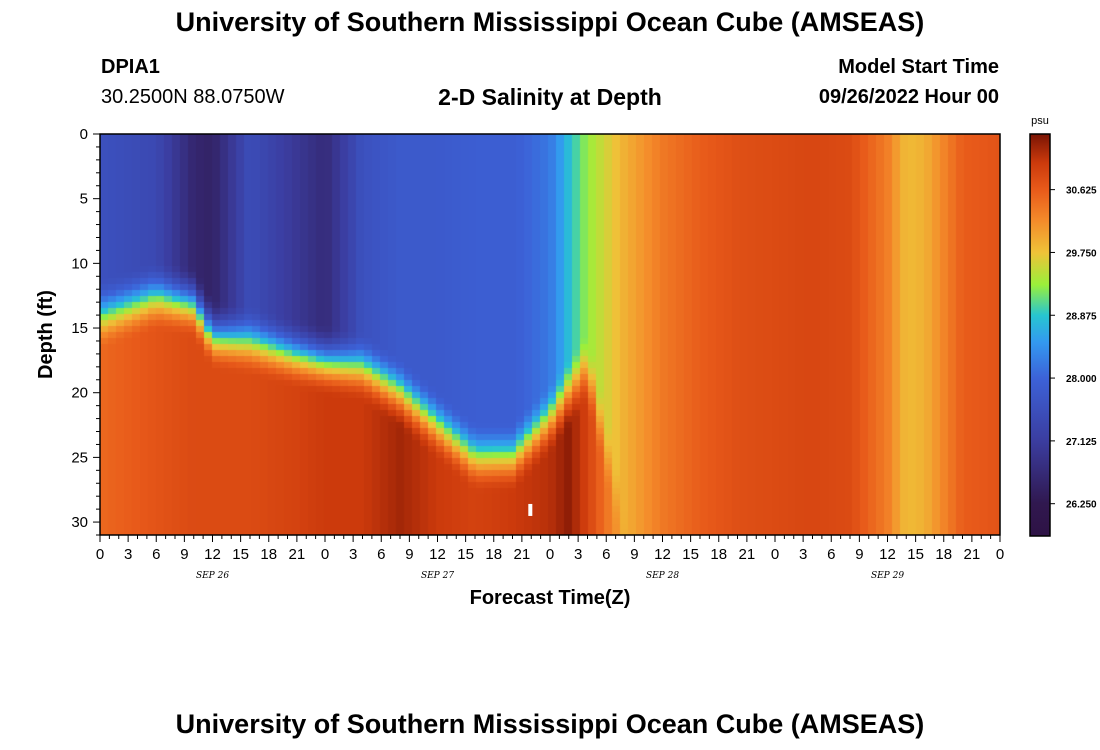 The image size is (1100, 750). Describe the element at coordinates (79, 457) in the screenshot. I see `y-tick-label: 25` at that location.